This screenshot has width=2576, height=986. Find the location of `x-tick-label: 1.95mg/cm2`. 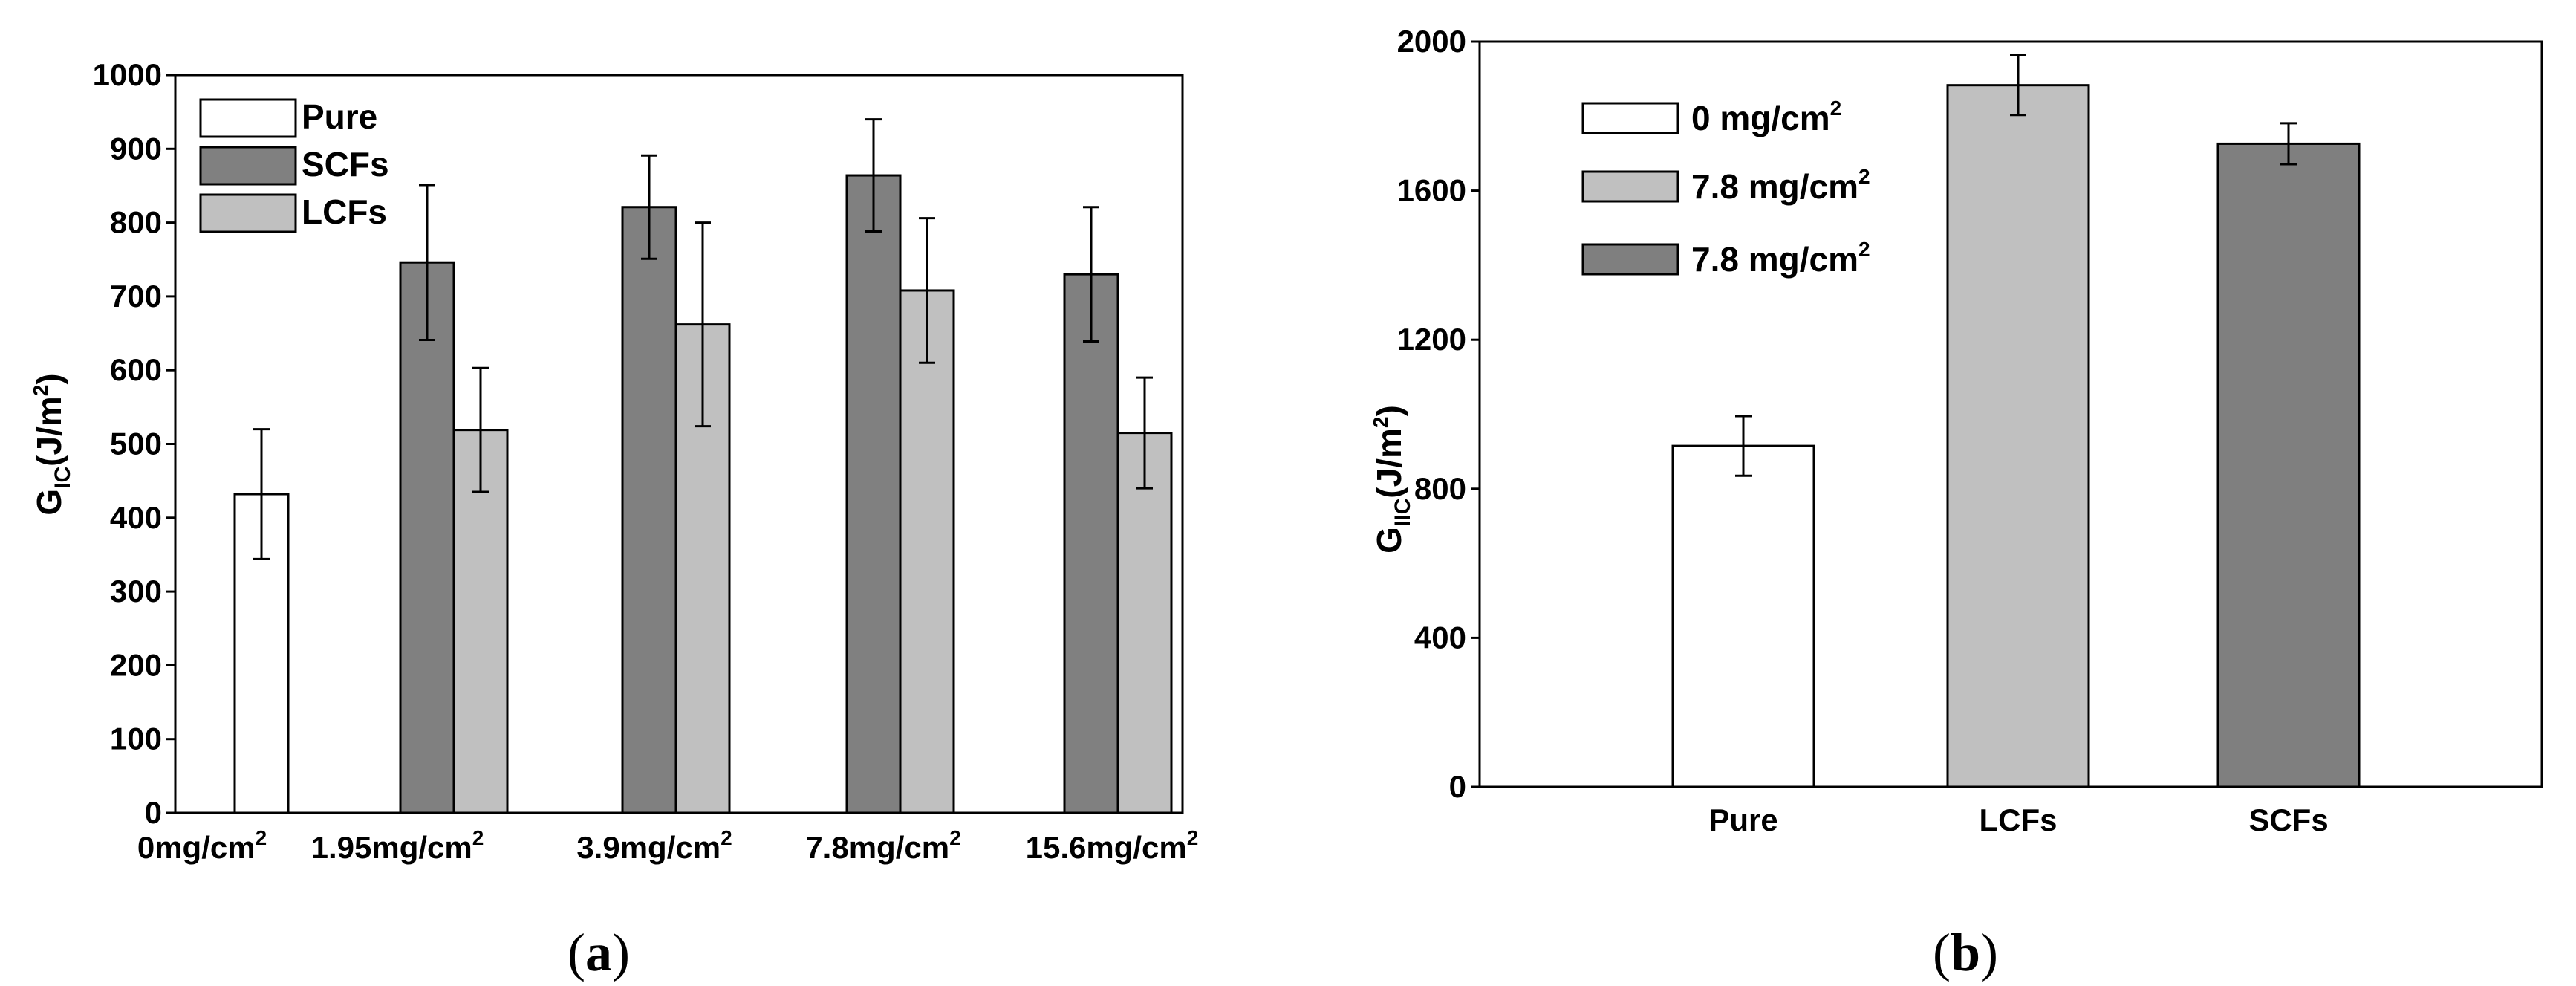

x-tick-label: 1.95mg/cm2 is located at coordinates (397, 845).